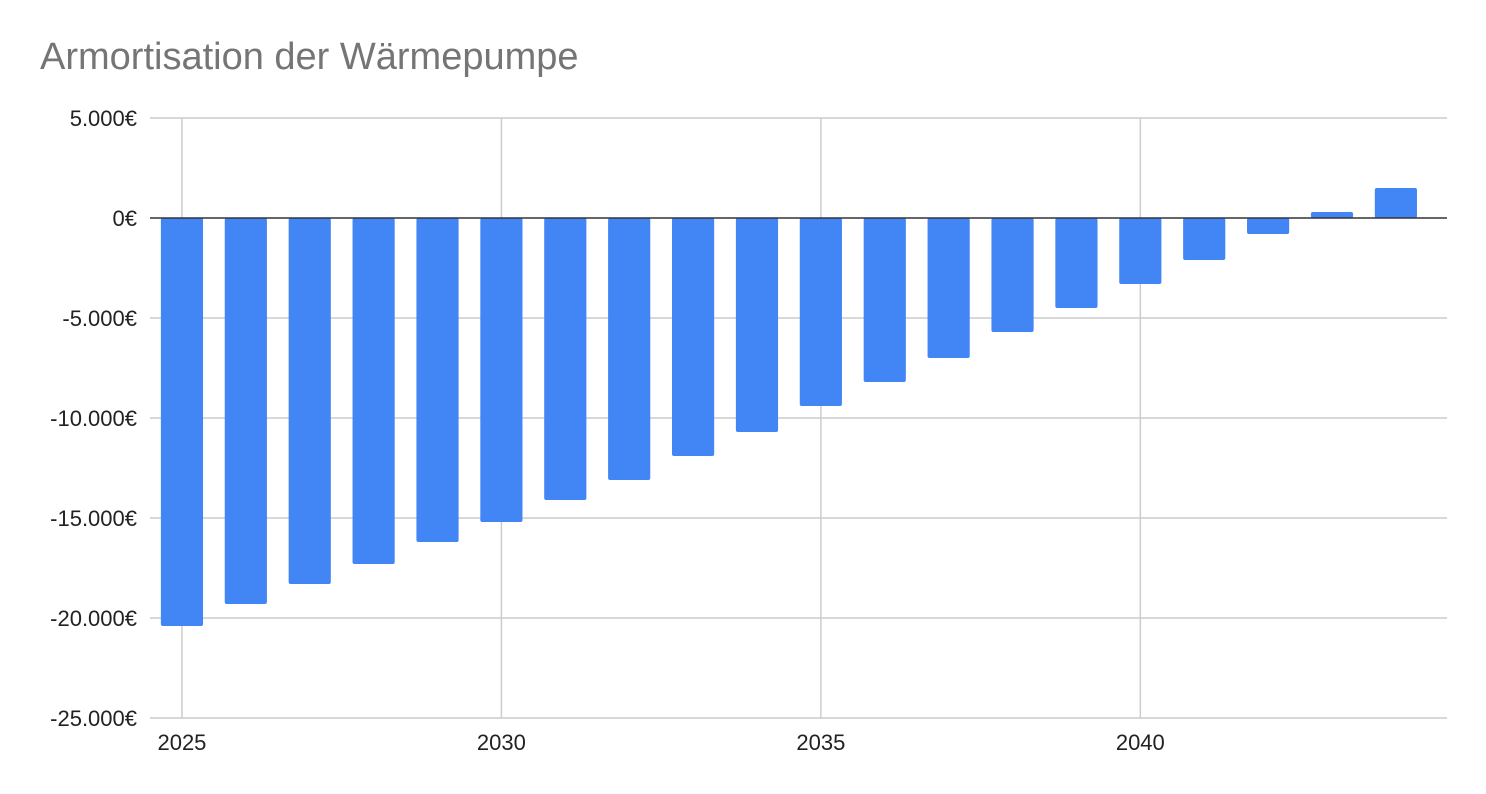 The width and height of the screenshot is (1486, 794). I want to click on y-tick-label: -25.000€, so click(93, 718).